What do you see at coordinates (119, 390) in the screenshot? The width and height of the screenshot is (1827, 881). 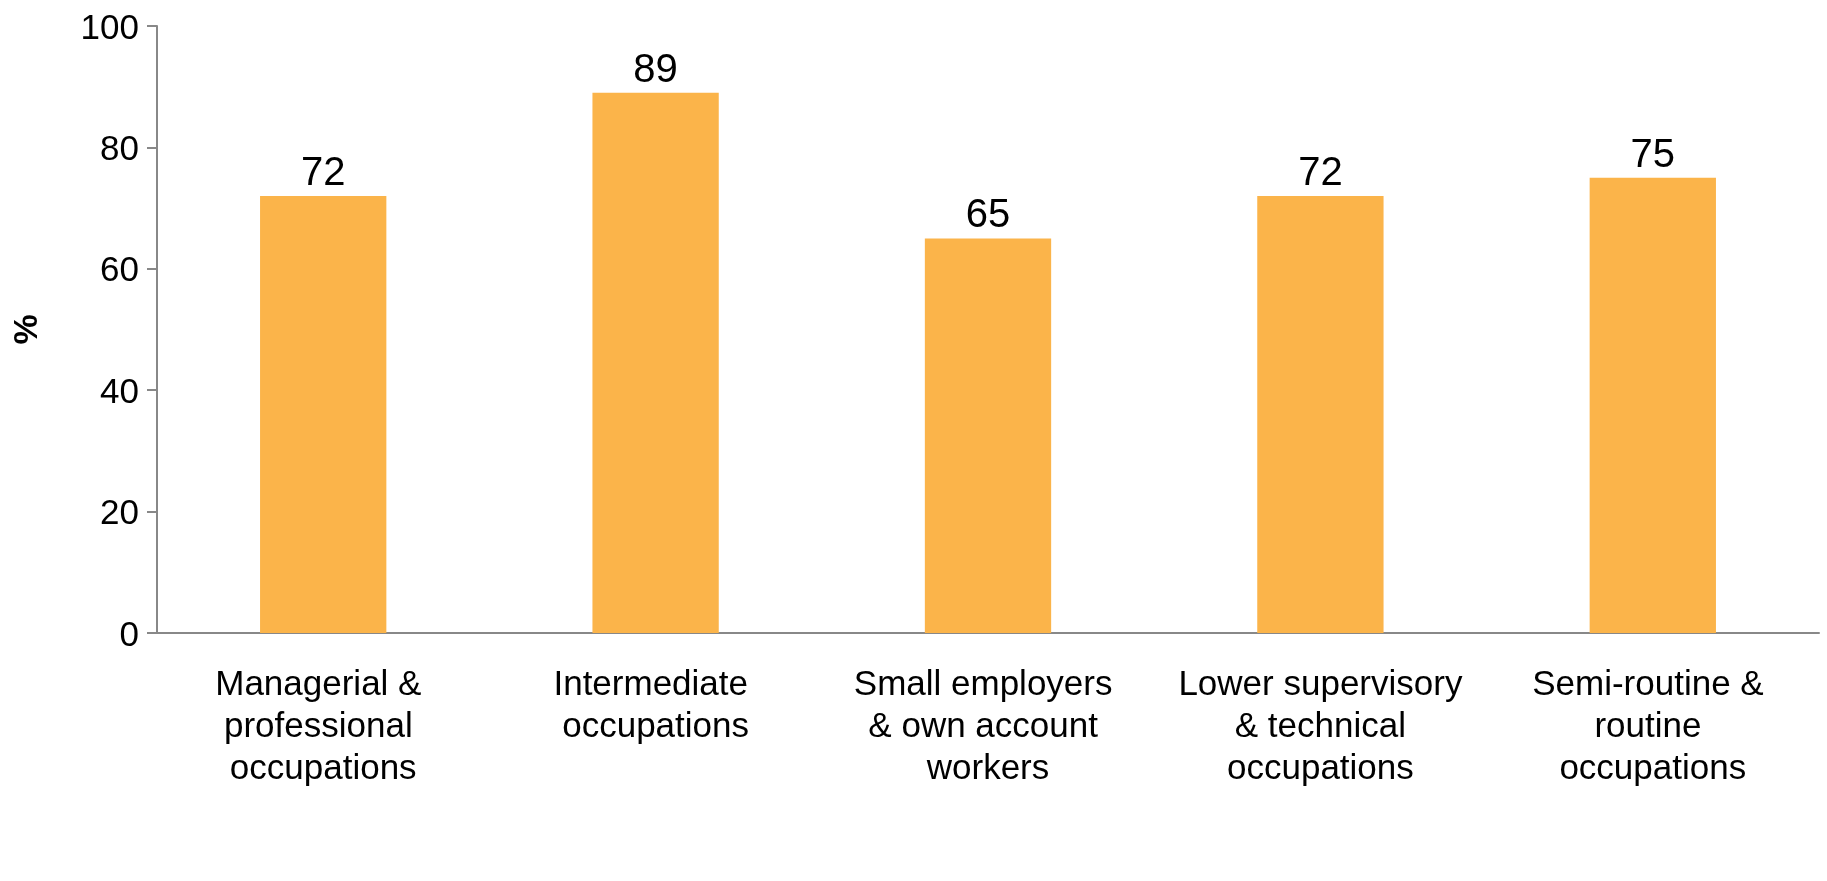 I see `y-tick-label: 40` at bounding box center [119, 390].